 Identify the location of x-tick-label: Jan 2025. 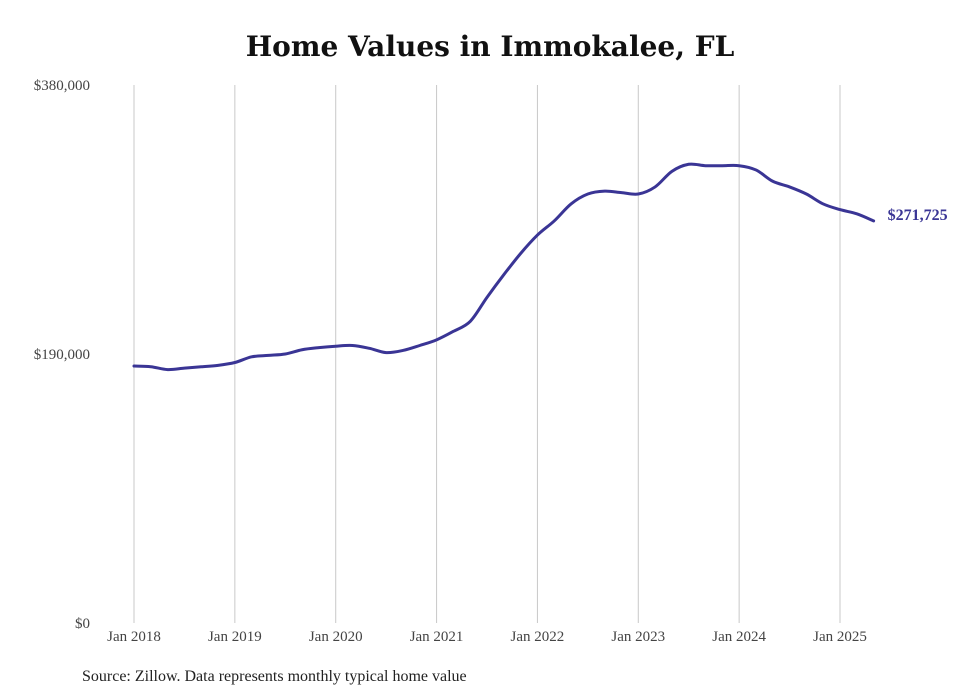
(840, 637).